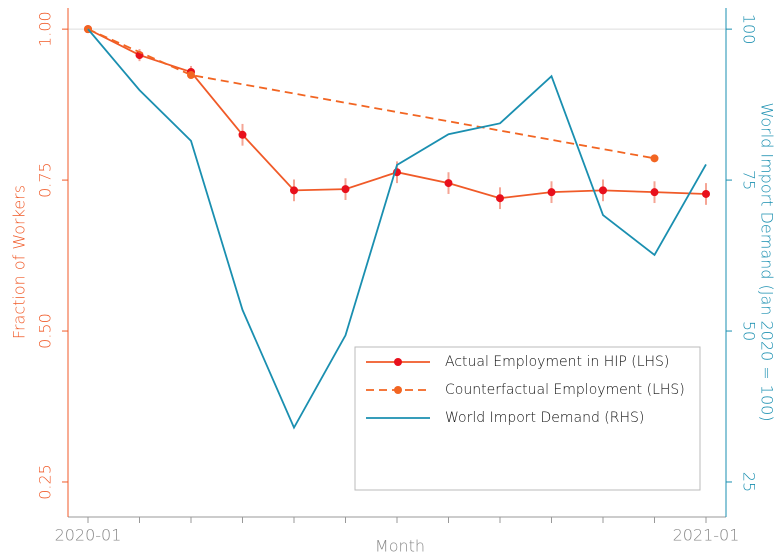 The height and width of the screenshot is (559, 783). Describe the element at coordinates (767, 261) in the screenshot. I see `y2-axis-title: World Import Demand (Jan 2020 = 100)` at that location.